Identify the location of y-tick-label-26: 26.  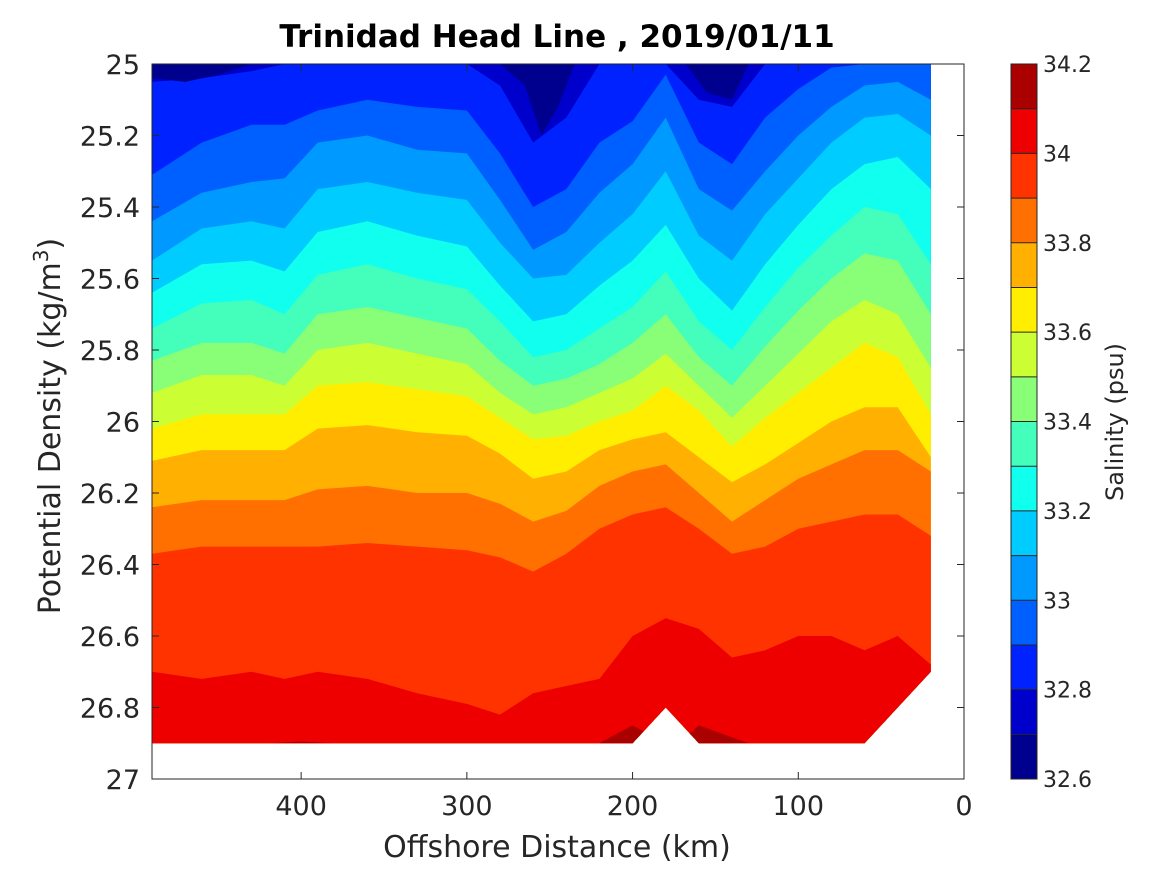
(123, 423).